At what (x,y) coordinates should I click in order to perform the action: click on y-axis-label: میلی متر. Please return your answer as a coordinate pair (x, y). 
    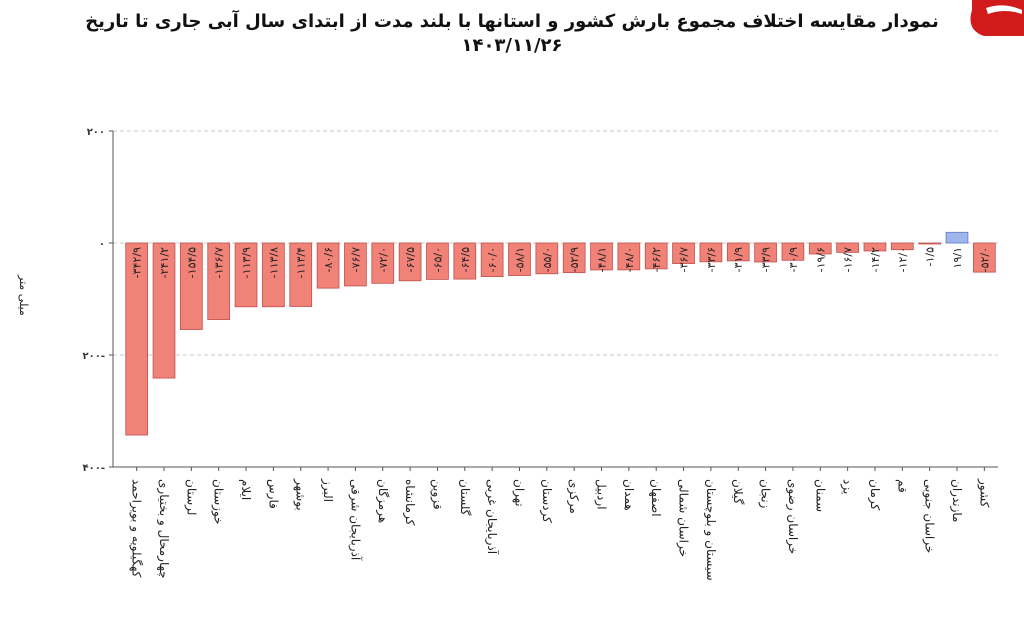
    Looking at the image, I should click on (23, 295).